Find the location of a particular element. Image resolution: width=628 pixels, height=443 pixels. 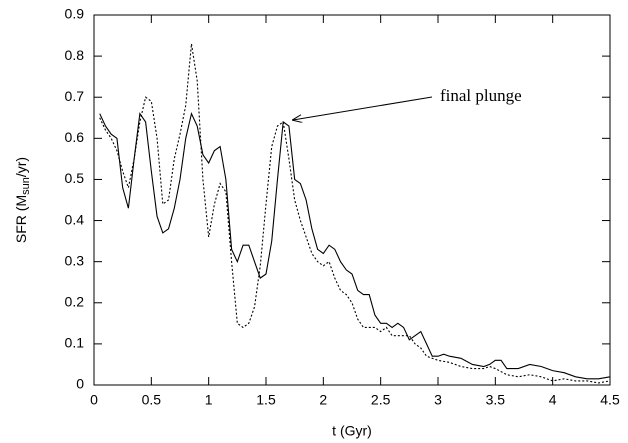

y-tick-label: 0 is located at coordinates (80, 384).